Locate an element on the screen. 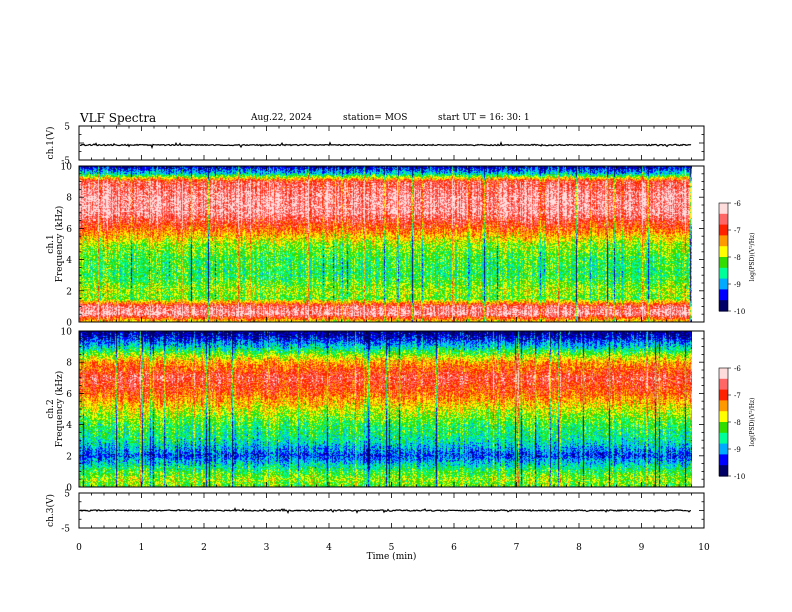 The height and width of the screenshot is (612, 792). waveform-trace-ch3 is located at coordinates (385, 510).